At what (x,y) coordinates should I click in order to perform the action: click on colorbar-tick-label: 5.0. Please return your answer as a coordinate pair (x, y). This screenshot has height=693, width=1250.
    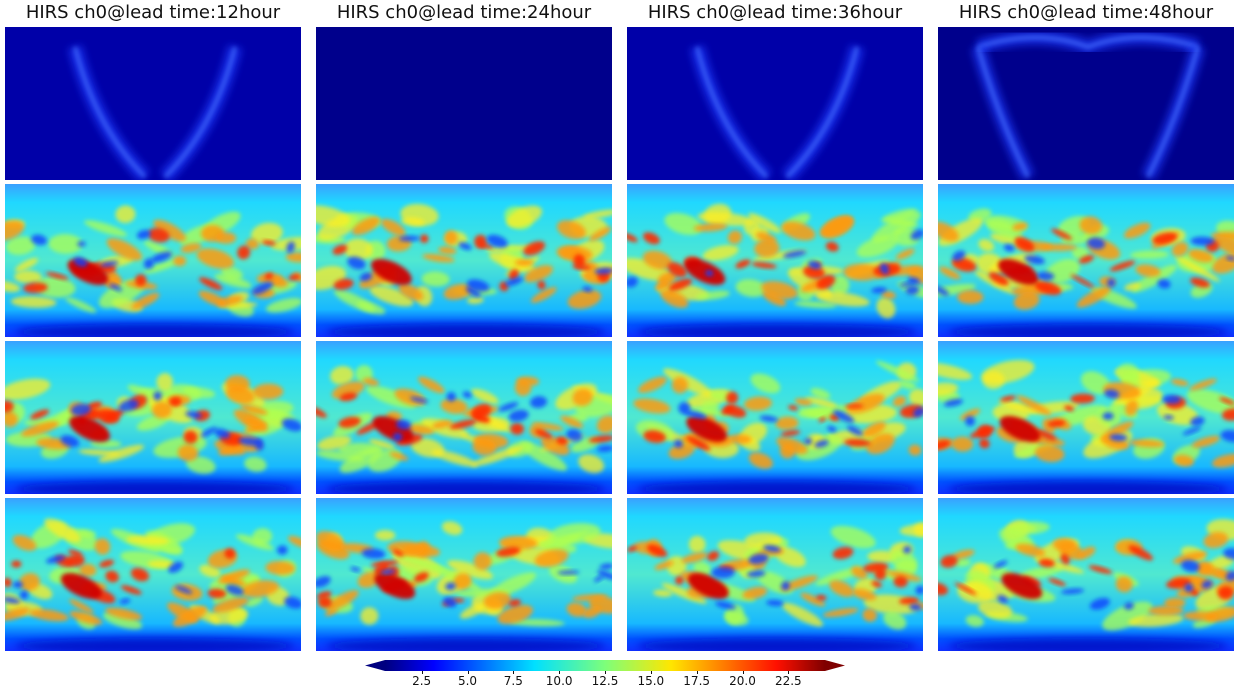
    Looking at the image, I should click on (467, 681).